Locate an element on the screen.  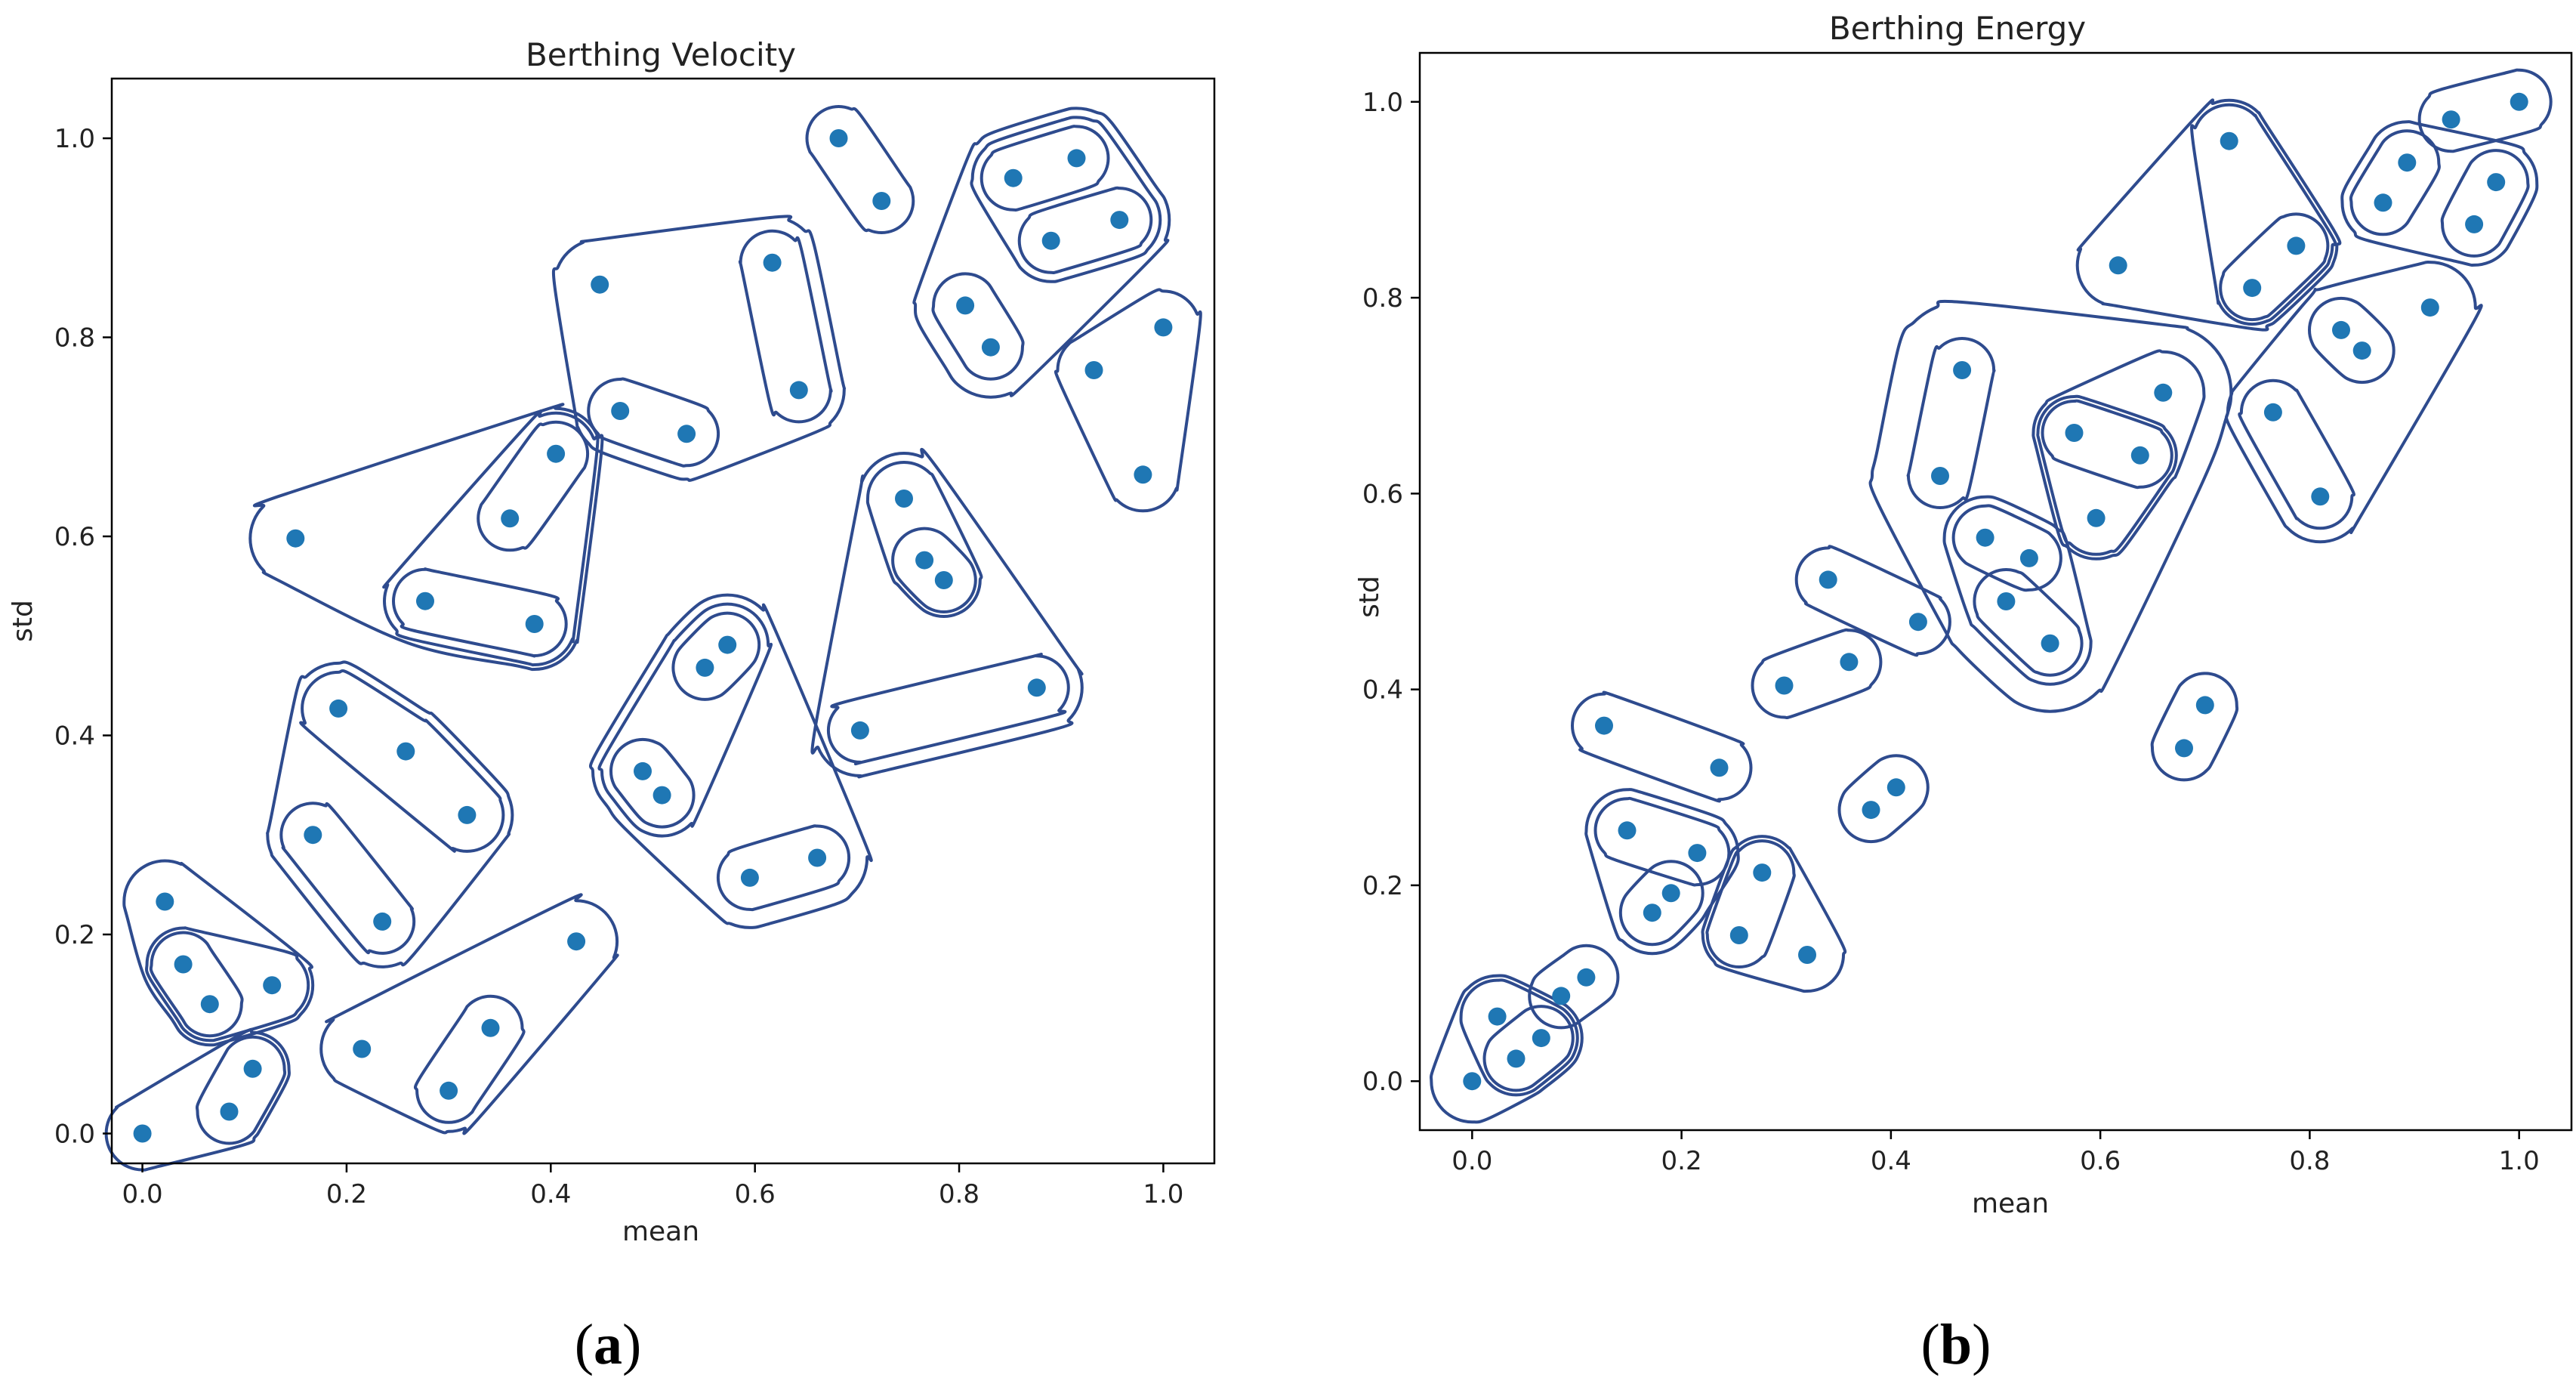
panel-a-y-tick-label: 0.6 is located at coordinates (74, 537).